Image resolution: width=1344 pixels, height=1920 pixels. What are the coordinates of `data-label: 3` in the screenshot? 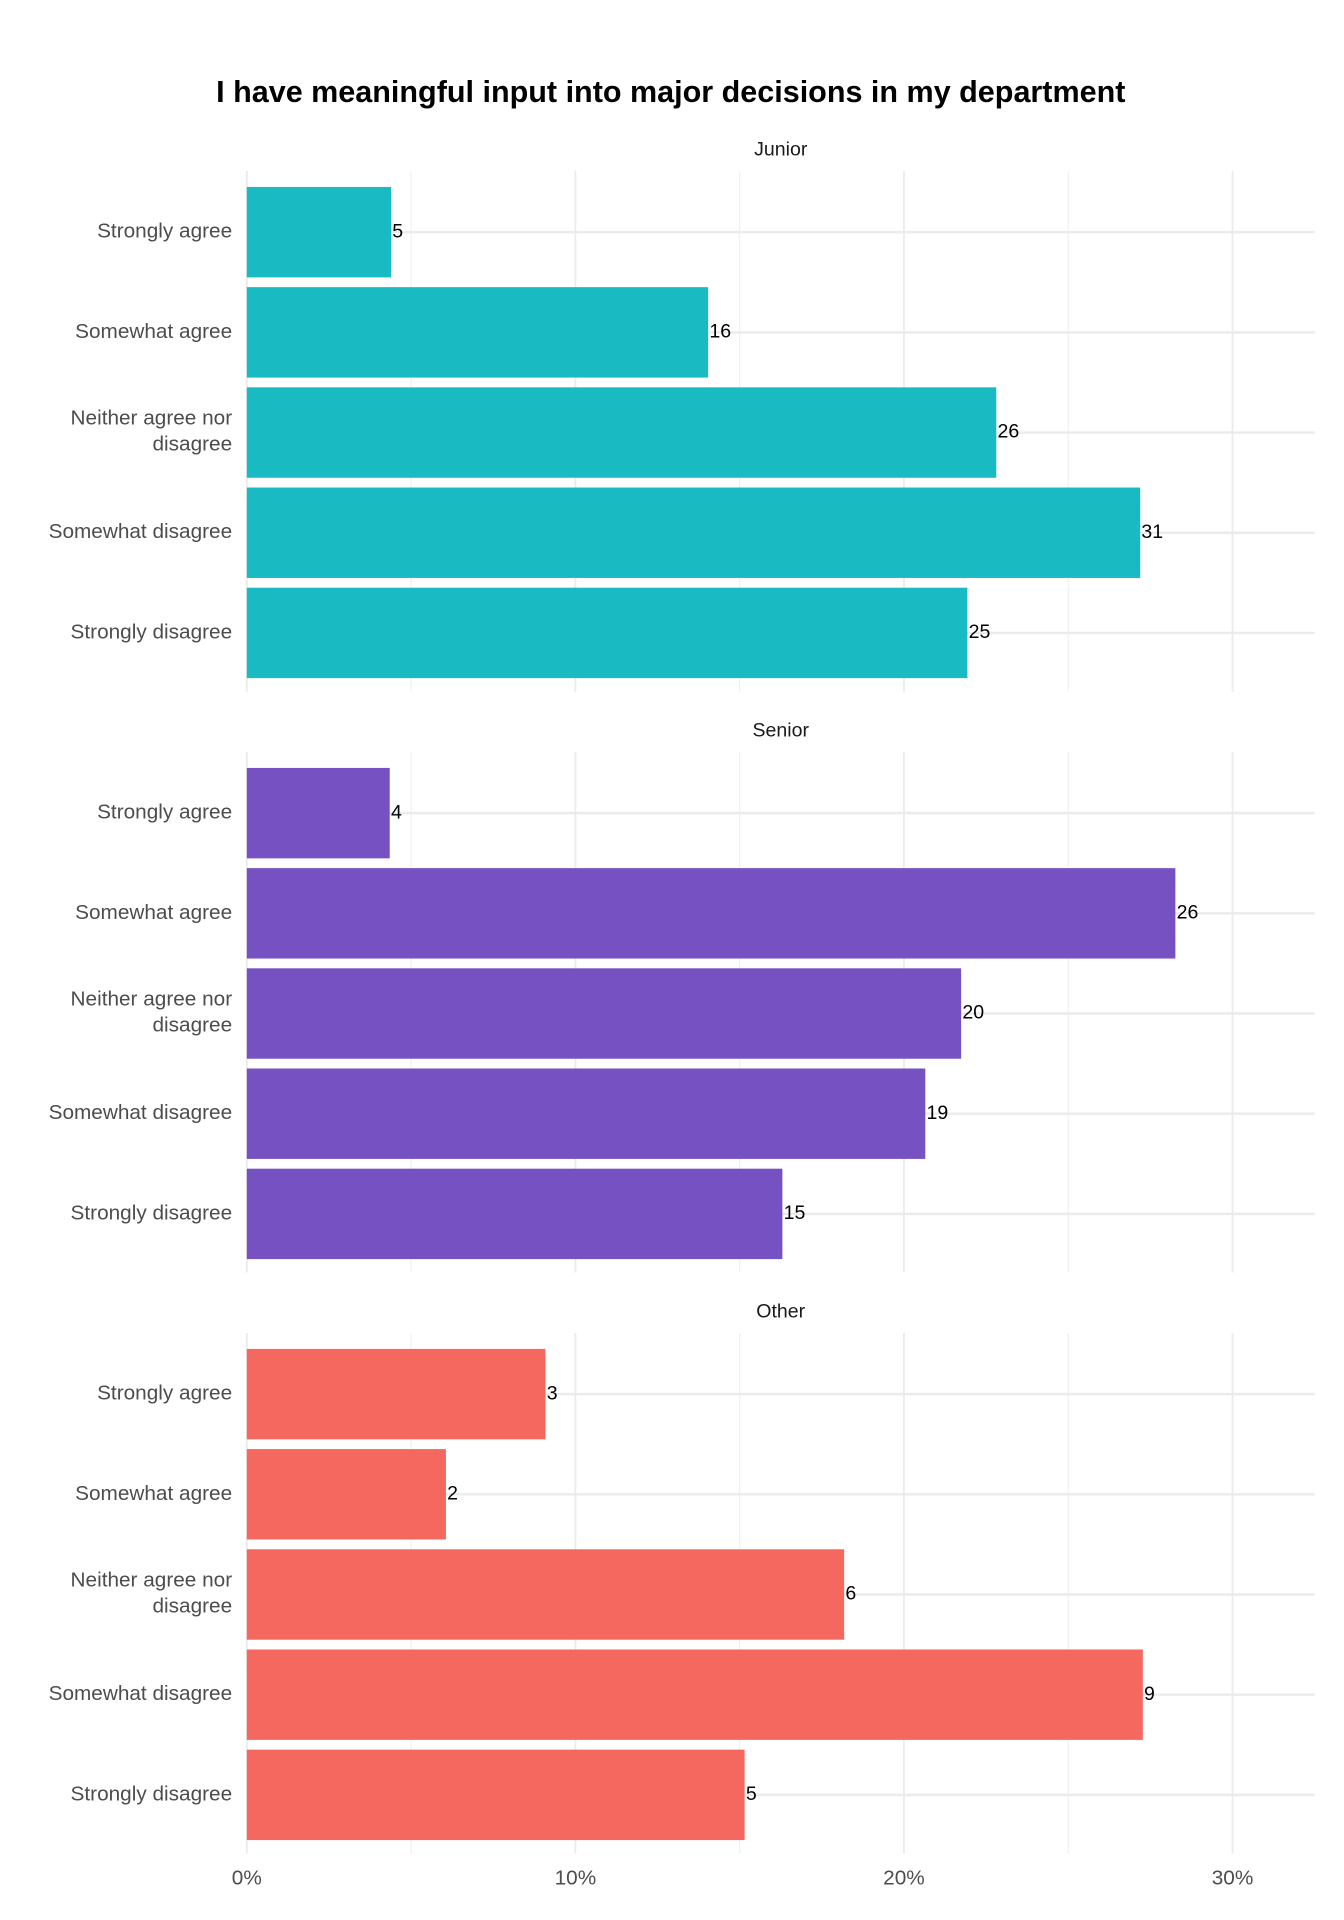 It's located at (552, 1393).